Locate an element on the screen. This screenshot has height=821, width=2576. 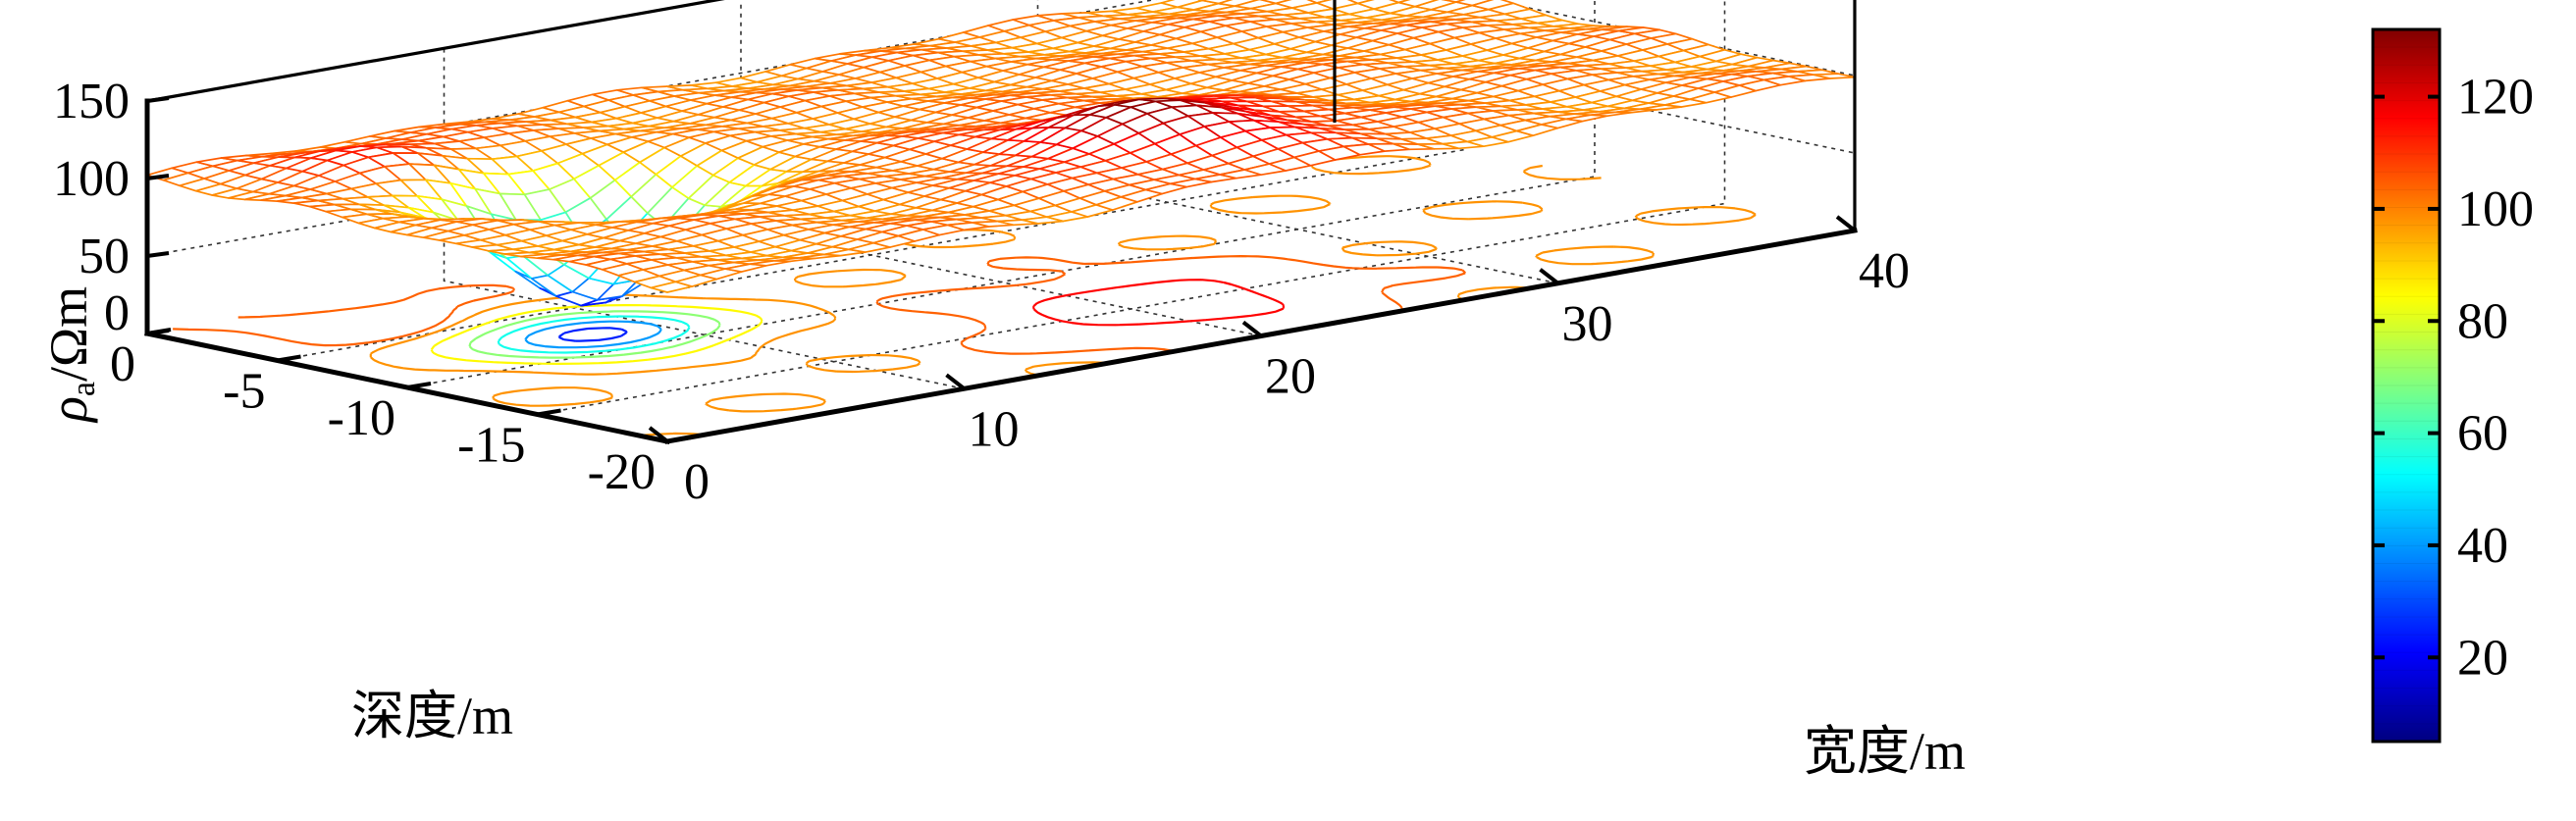
colorbar-tick-label: 60 is located at coordinates (2482, 434).